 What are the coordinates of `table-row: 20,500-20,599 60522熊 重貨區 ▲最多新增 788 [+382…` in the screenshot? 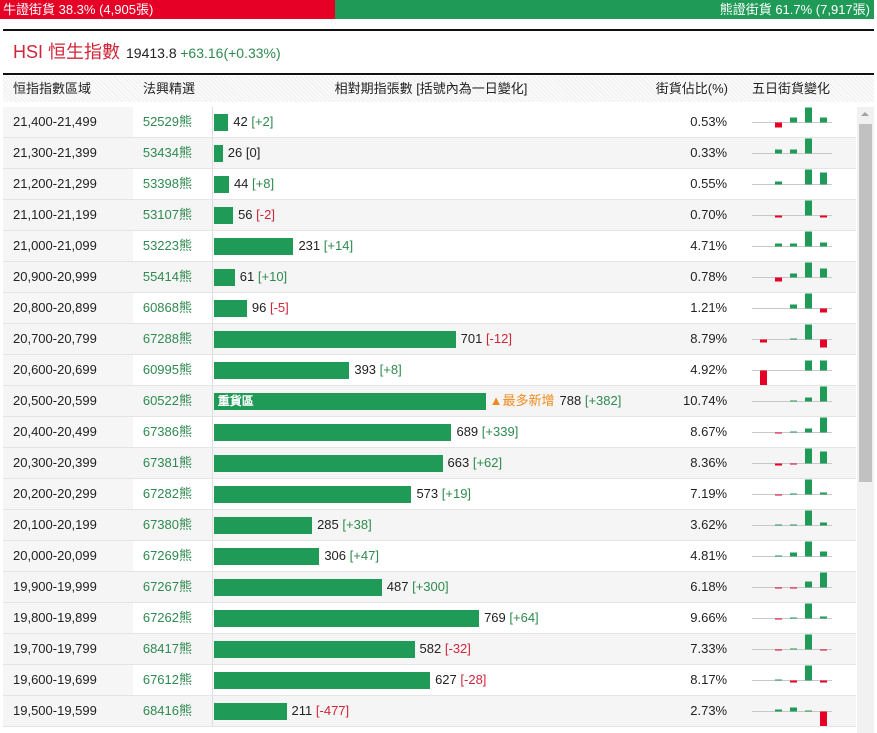 It's located at (429, 401).